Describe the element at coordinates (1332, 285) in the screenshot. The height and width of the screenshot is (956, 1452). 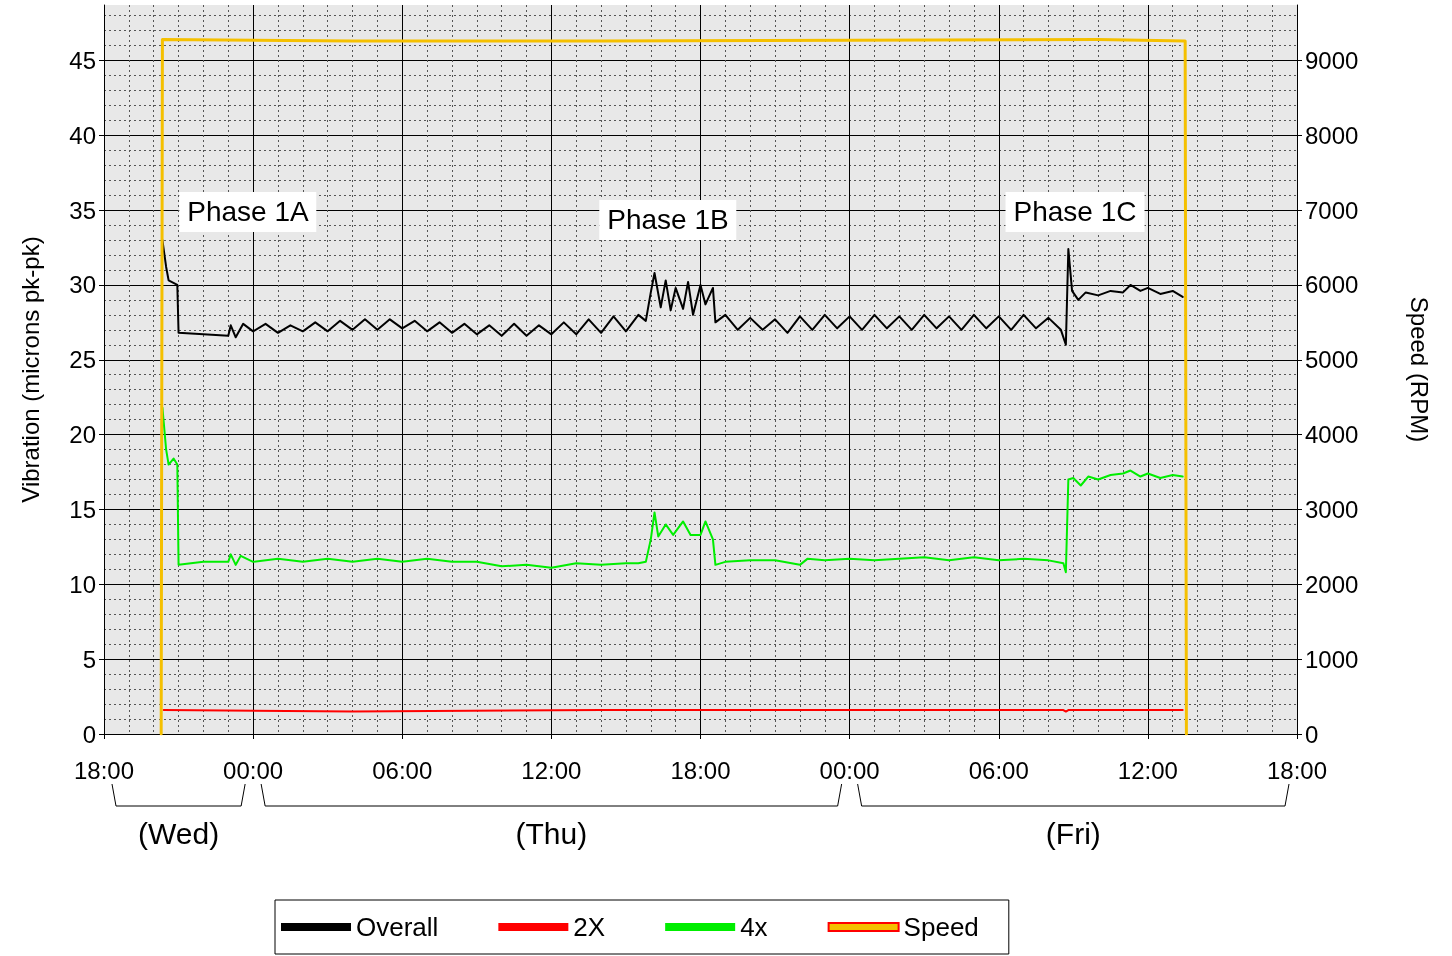
I see `y2-tick-label: 6000` at that location.